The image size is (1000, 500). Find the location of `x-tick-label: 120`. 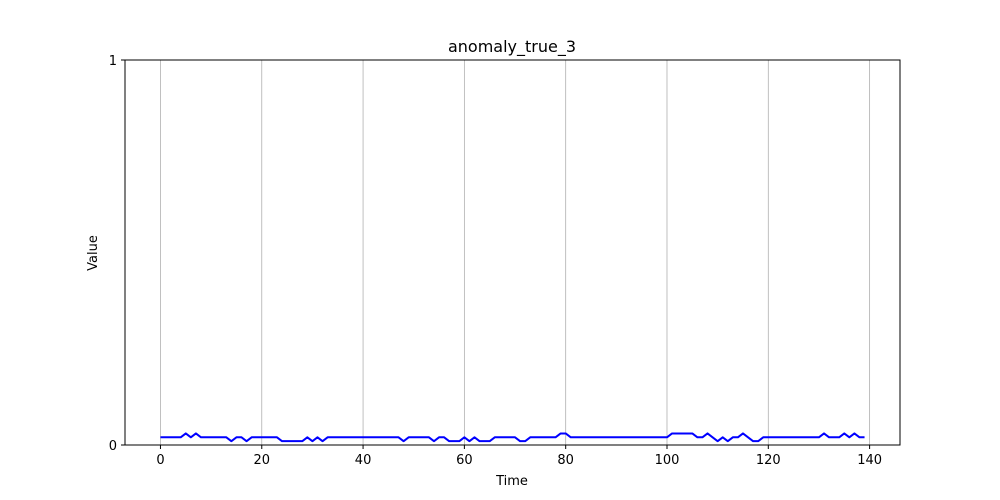

x-tick-label: 120 is located at coordinates (768, 460).